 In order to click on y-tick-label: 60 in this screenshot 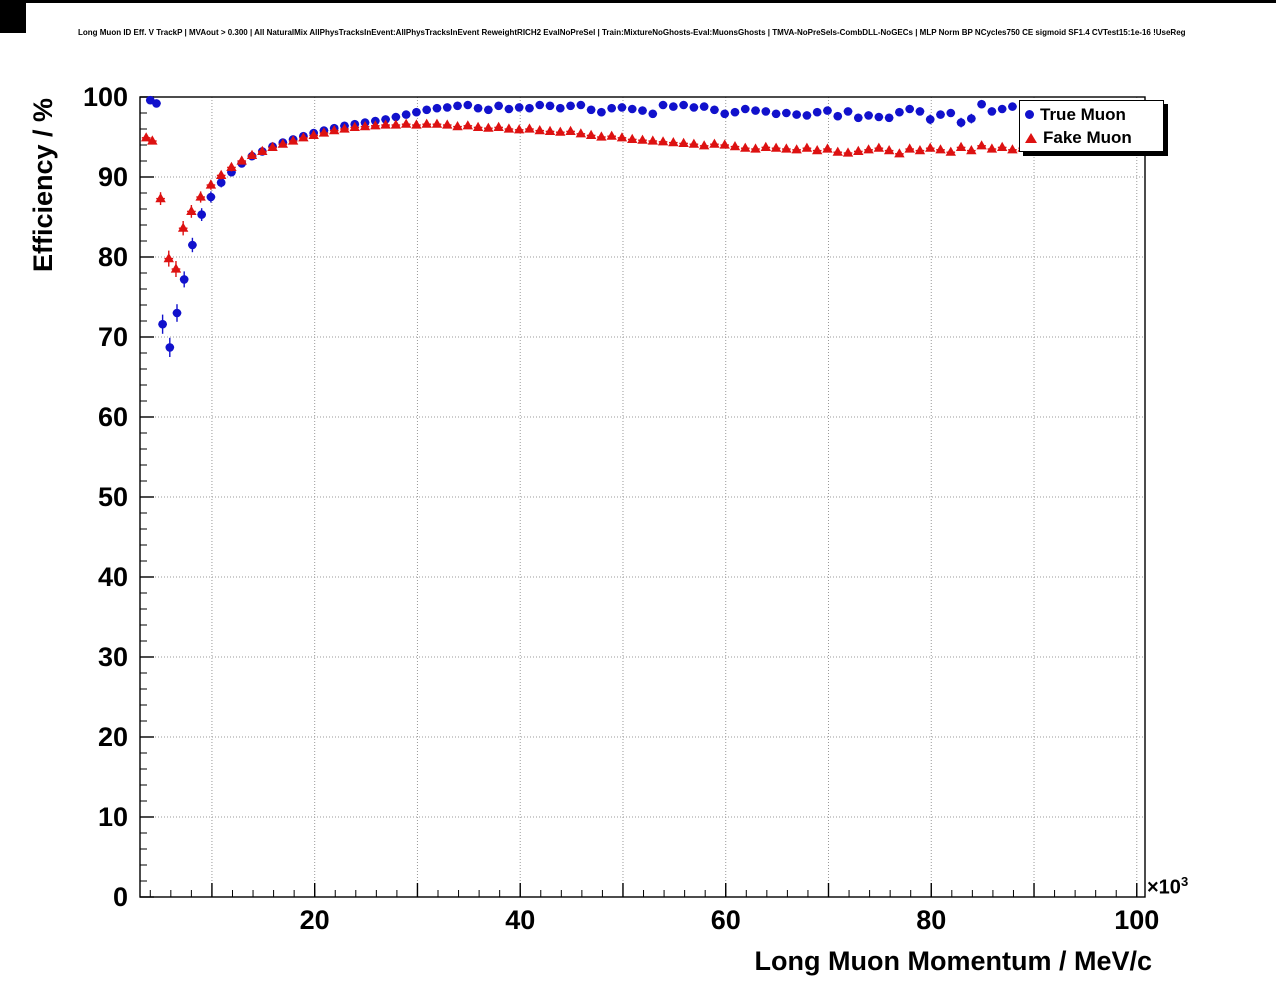, I will do `click(113, 417)`.